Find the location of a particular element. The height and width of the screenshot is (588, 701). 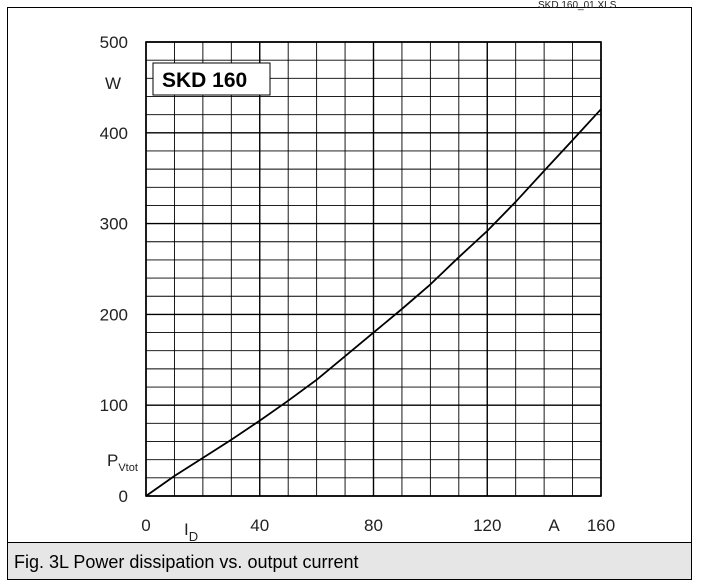

x-tick-label: 160 is located at coordinates (601, 525).